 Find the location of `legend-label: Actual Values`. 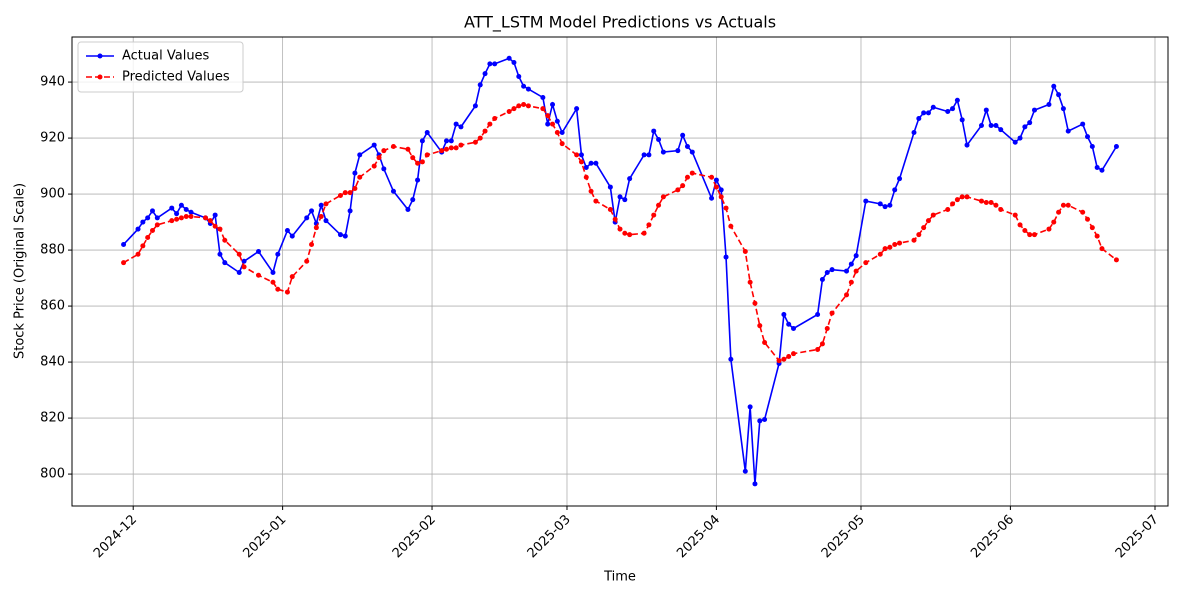

legend-label: Actual Values is located at coordinates (166, 56).